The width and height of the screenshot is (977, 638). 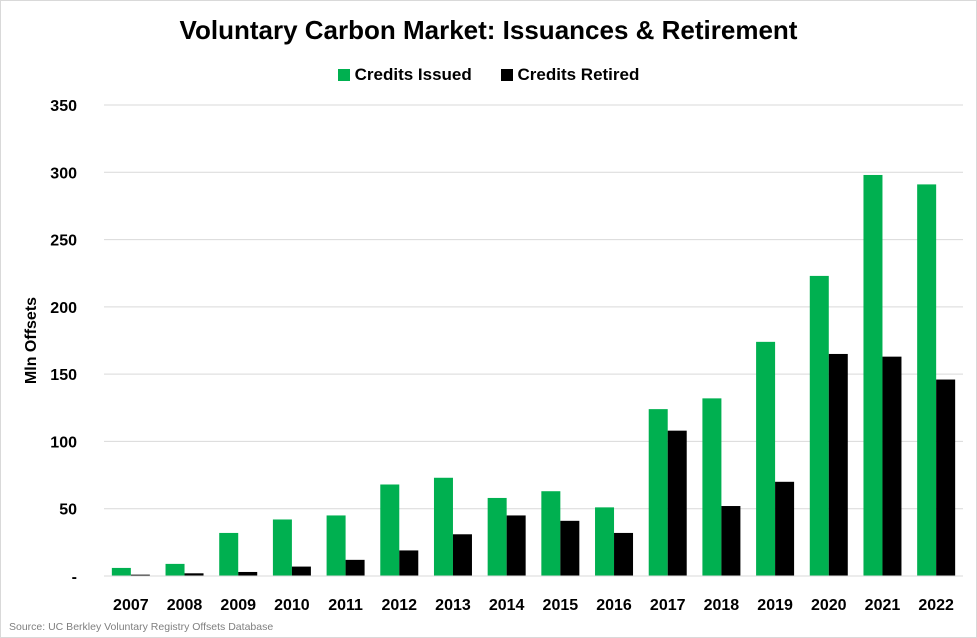 I want to click on legend-label-issued: Credits Issued, so click(x=413, y=74).